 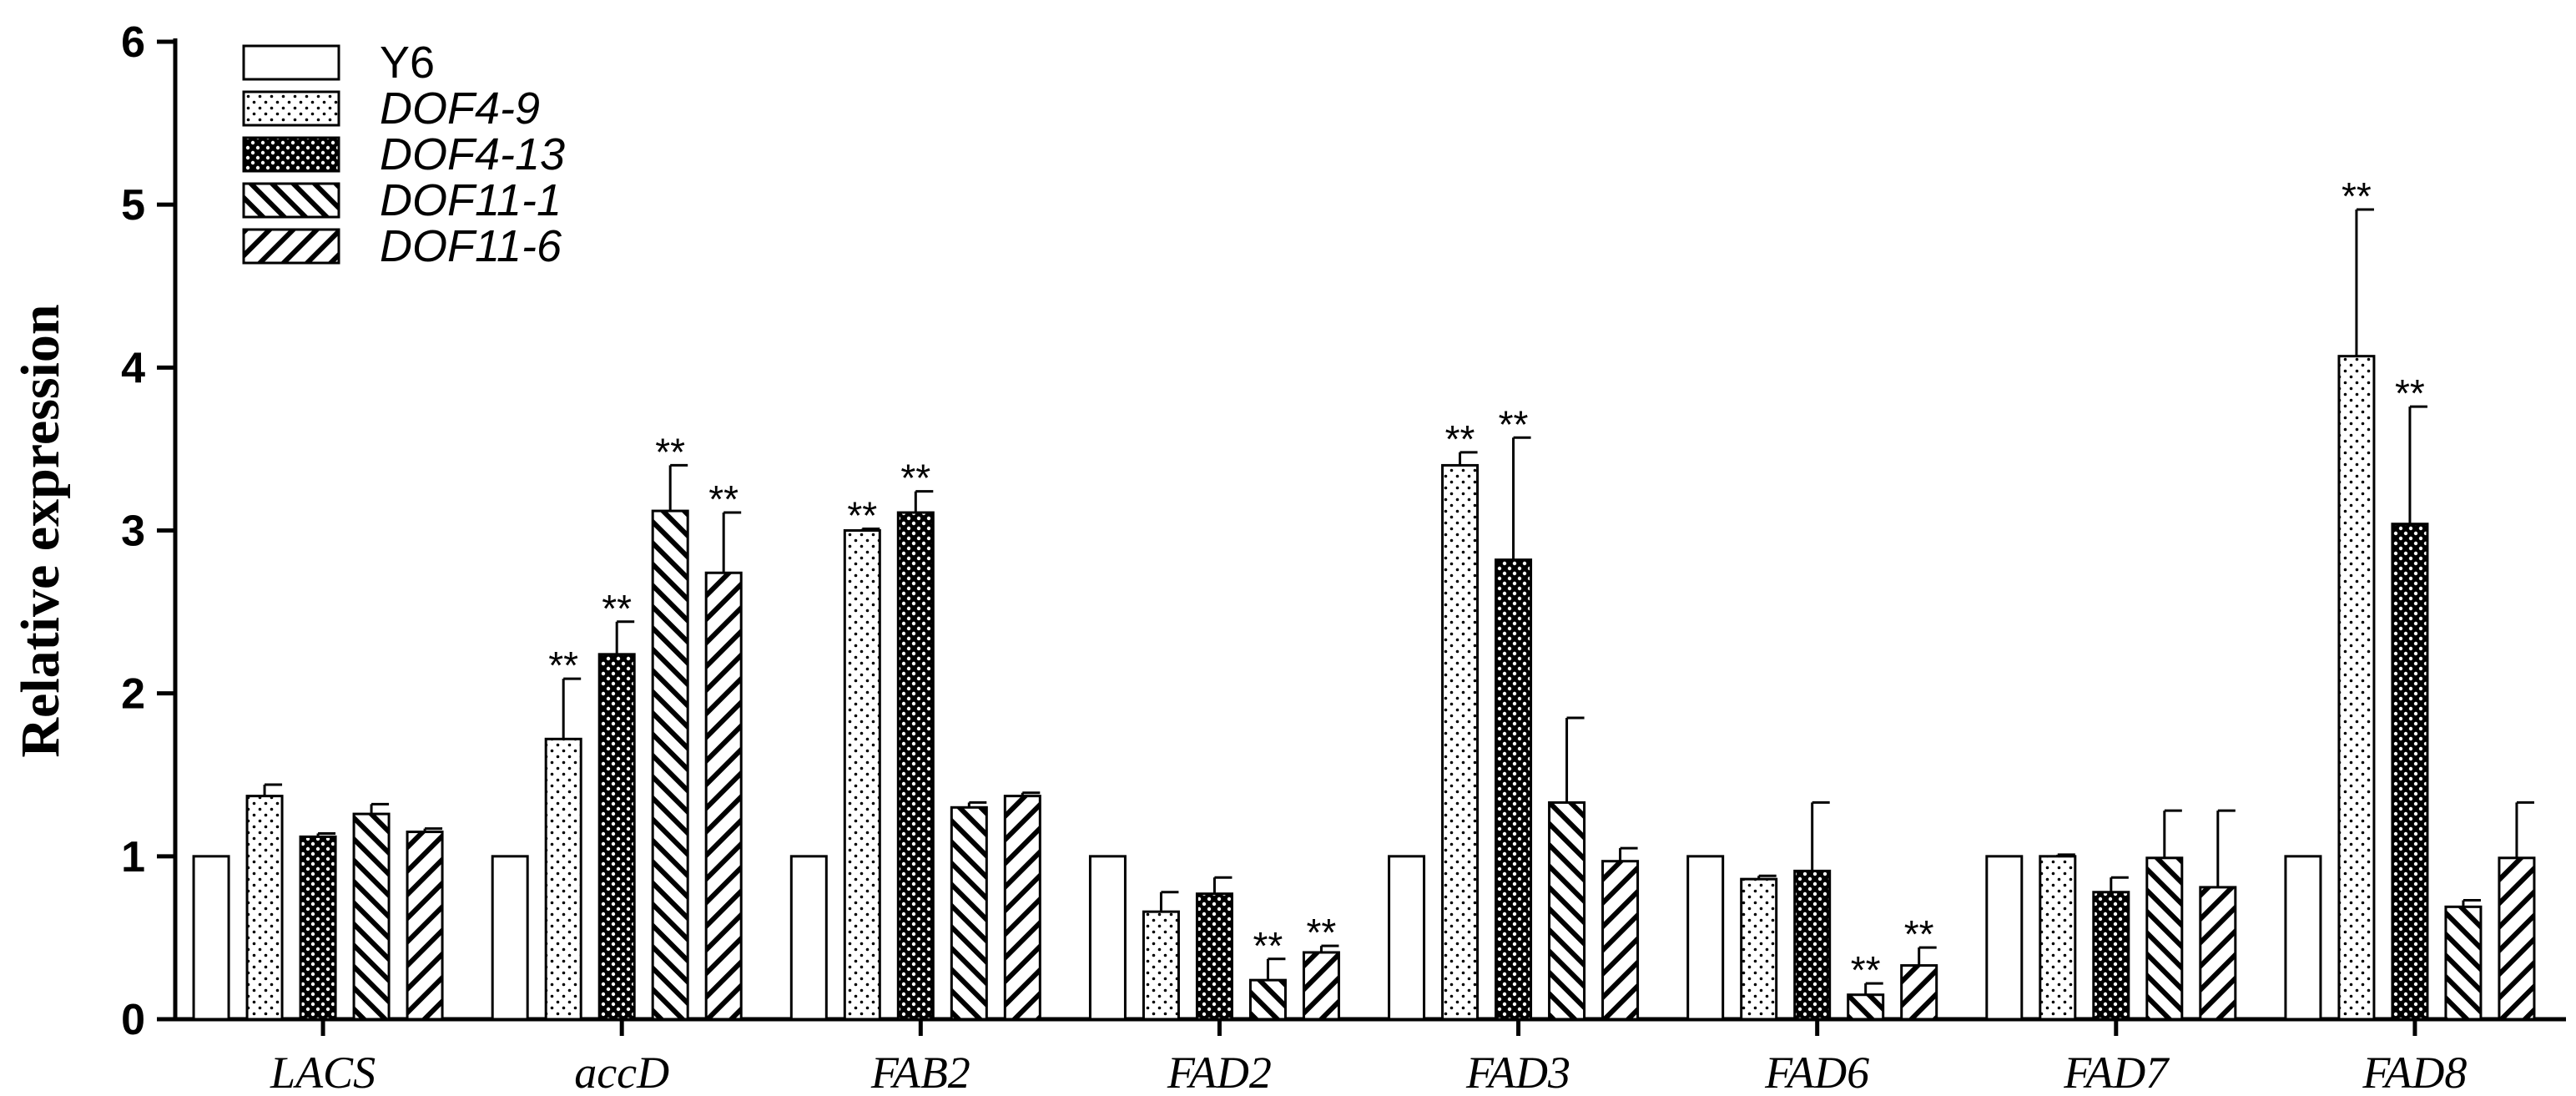 I want to click on y-tick-label: 6, so click(x=133, y=42).